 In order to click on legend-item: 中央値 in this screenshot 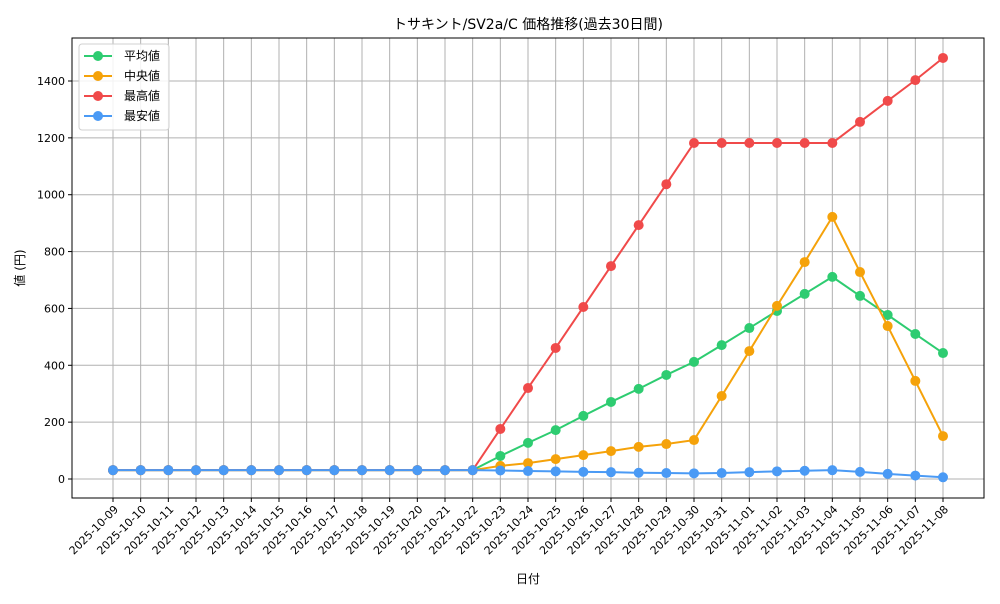, I will do `click(122, 75)`.